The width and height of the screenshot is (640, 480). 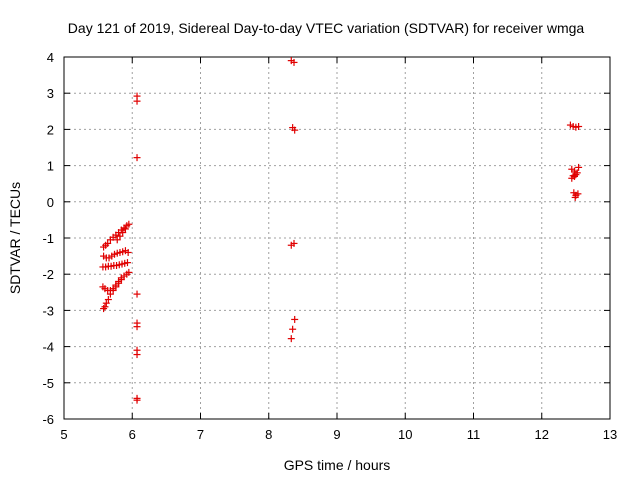 What do you see at coordinates (610, 434) in the screenshot?
I see `x-tick-label: 13` at bounding box center [610, 434].